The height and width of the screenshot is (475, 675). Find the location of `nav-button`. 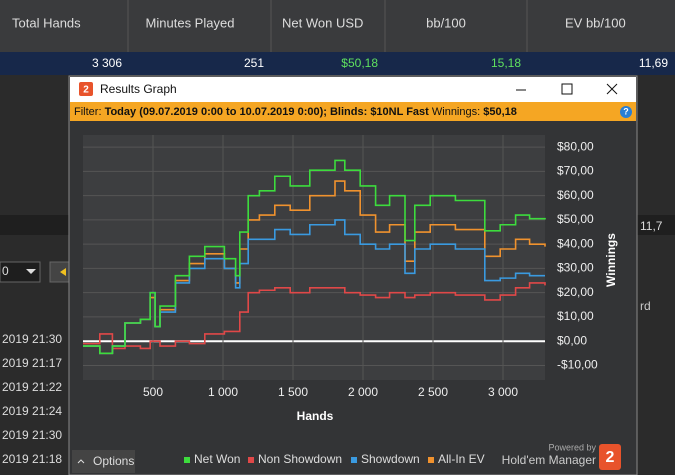

nav-button is located at coordinates (59, 272).